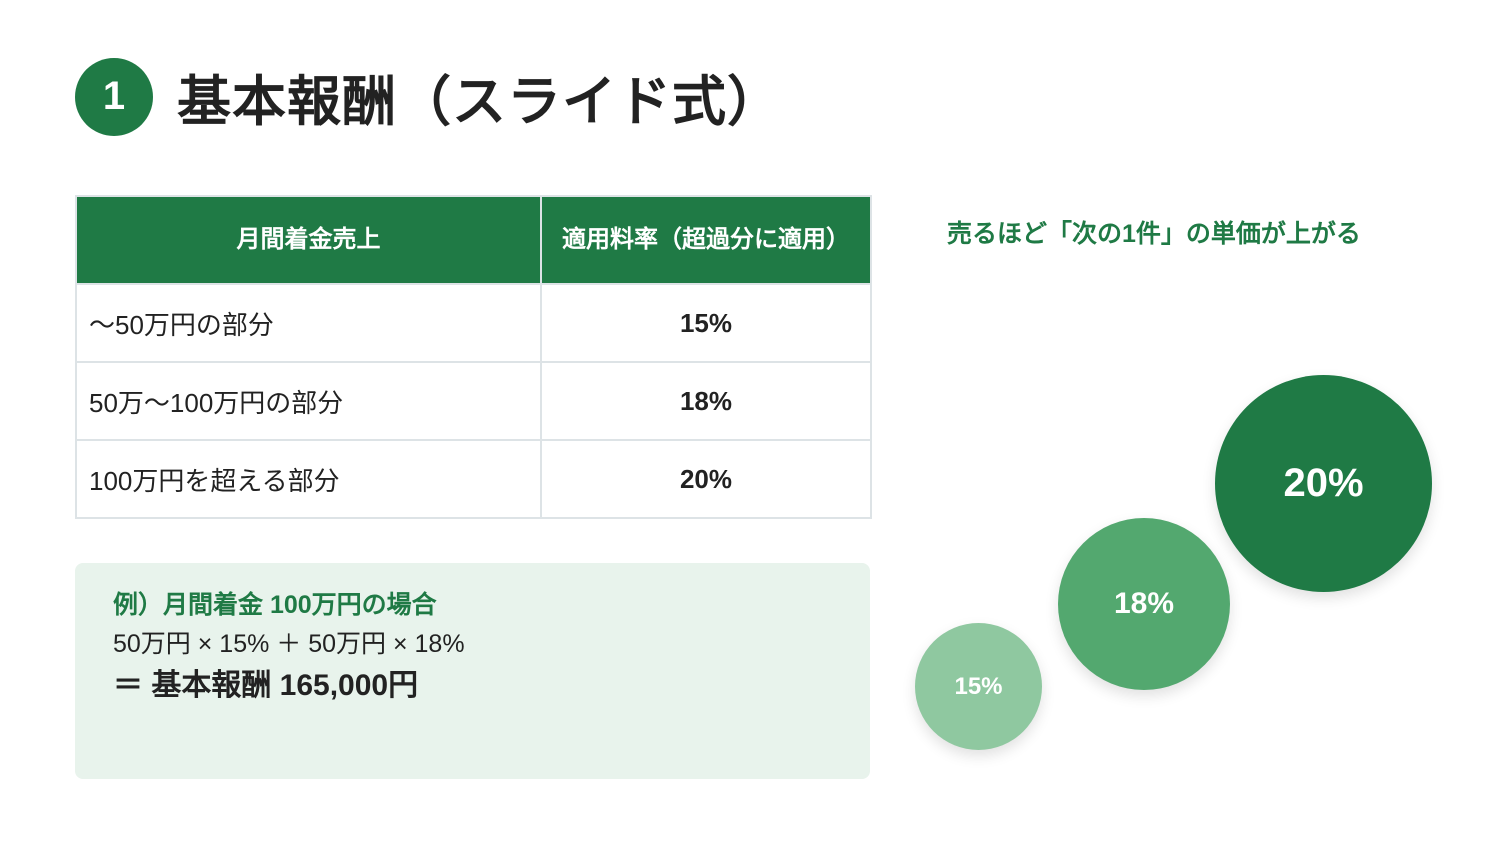 The image size is (1500, 844). I want to click on rate-cell: 15%, so click(706, 323).